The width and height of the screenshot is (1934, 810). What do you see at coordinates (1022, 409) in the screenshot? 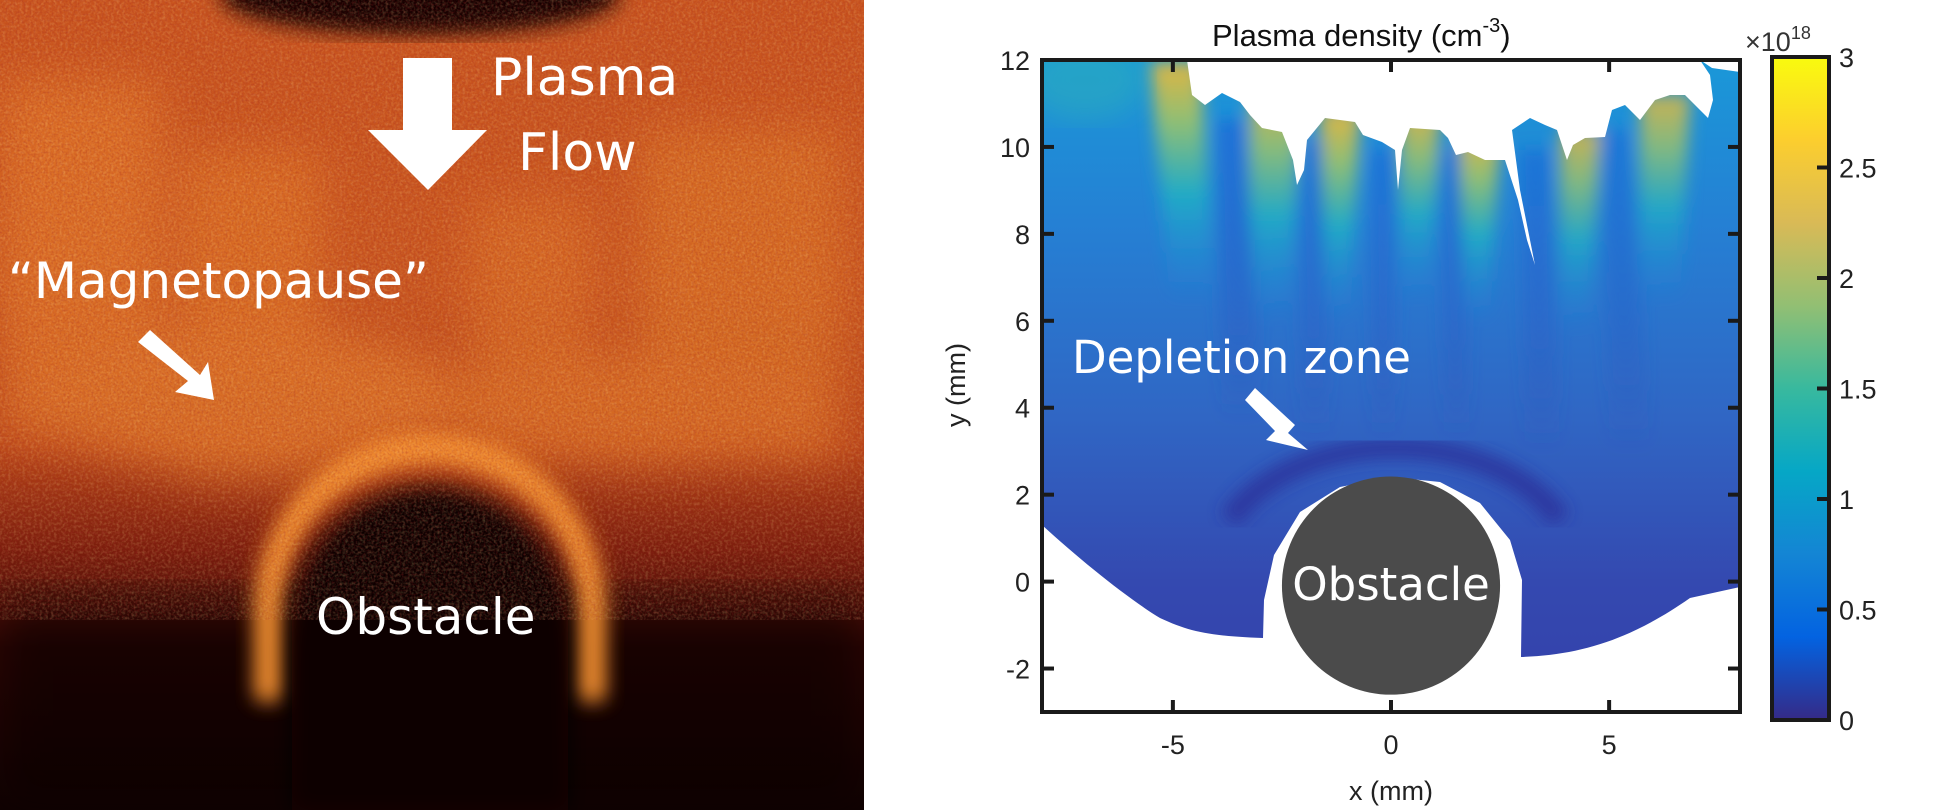
I see `y-tick-label: 4` at bounding box center [1022, 409].